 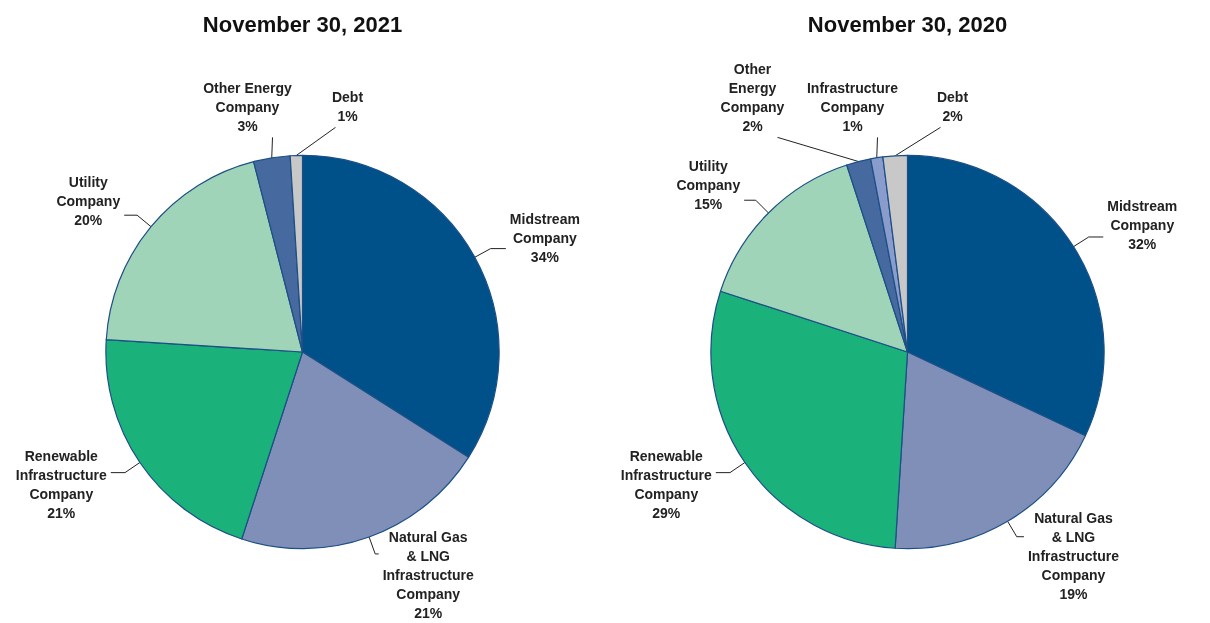 I want to click on data-label: 15%, so click(x=708, y=203).